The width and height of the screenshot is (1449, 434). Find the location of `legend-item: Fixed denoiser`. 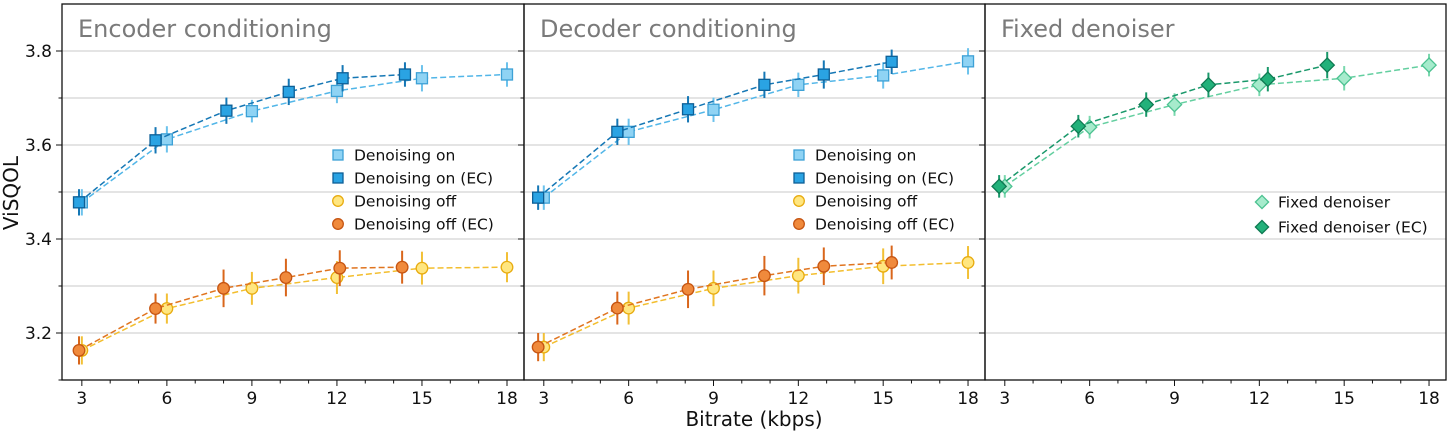

legend-item: Fixed denoiser is located at coordinates (1322, 203).